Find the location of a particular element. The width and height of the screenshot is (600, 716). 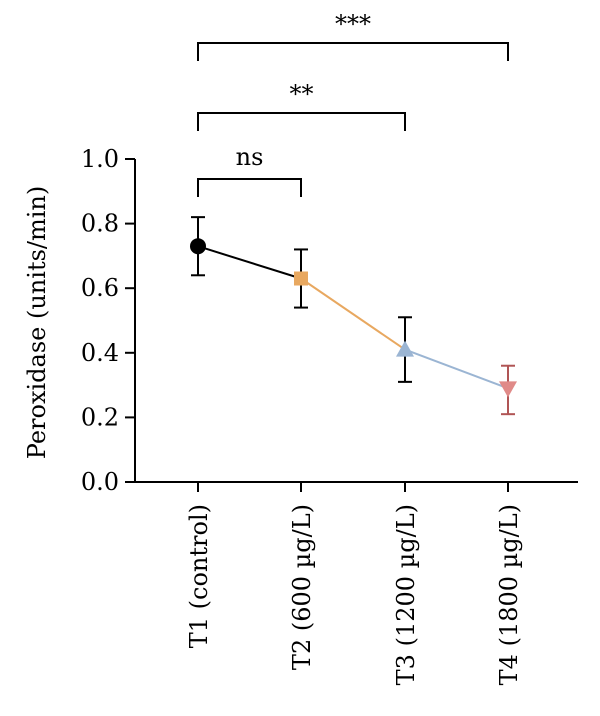

y-tick-label: 0.0 is located at coordinates (100, 482).